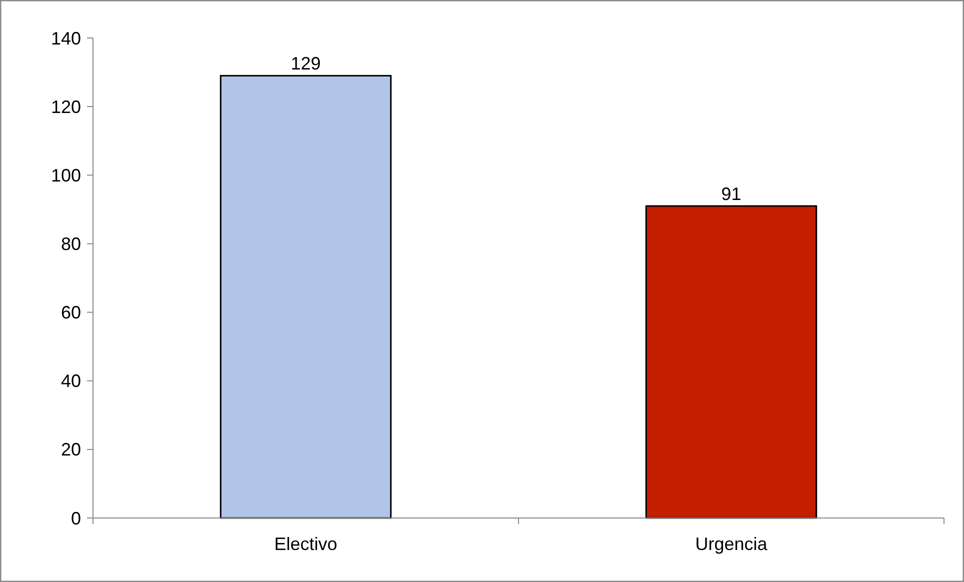 This screenshot has height=582, width=964. I want to click on data-label: 91, so click(731, 194).